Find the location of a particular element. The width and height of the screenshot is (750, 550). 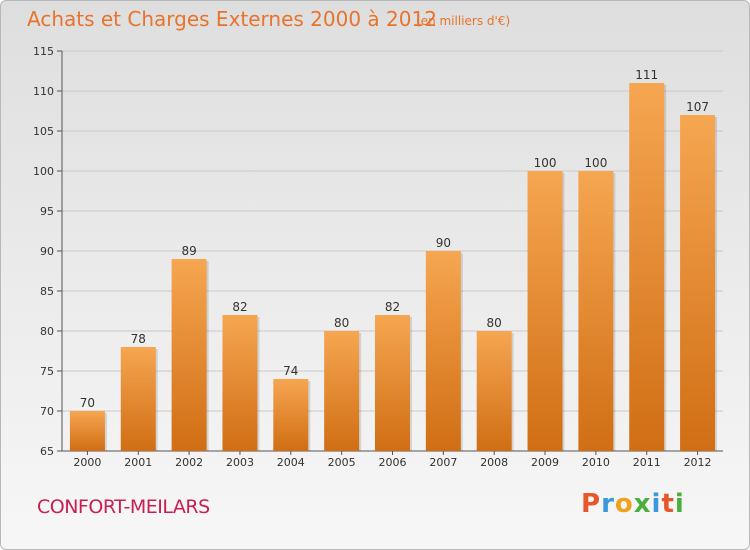

logo-letter: t is located at coordinates (668, 504).